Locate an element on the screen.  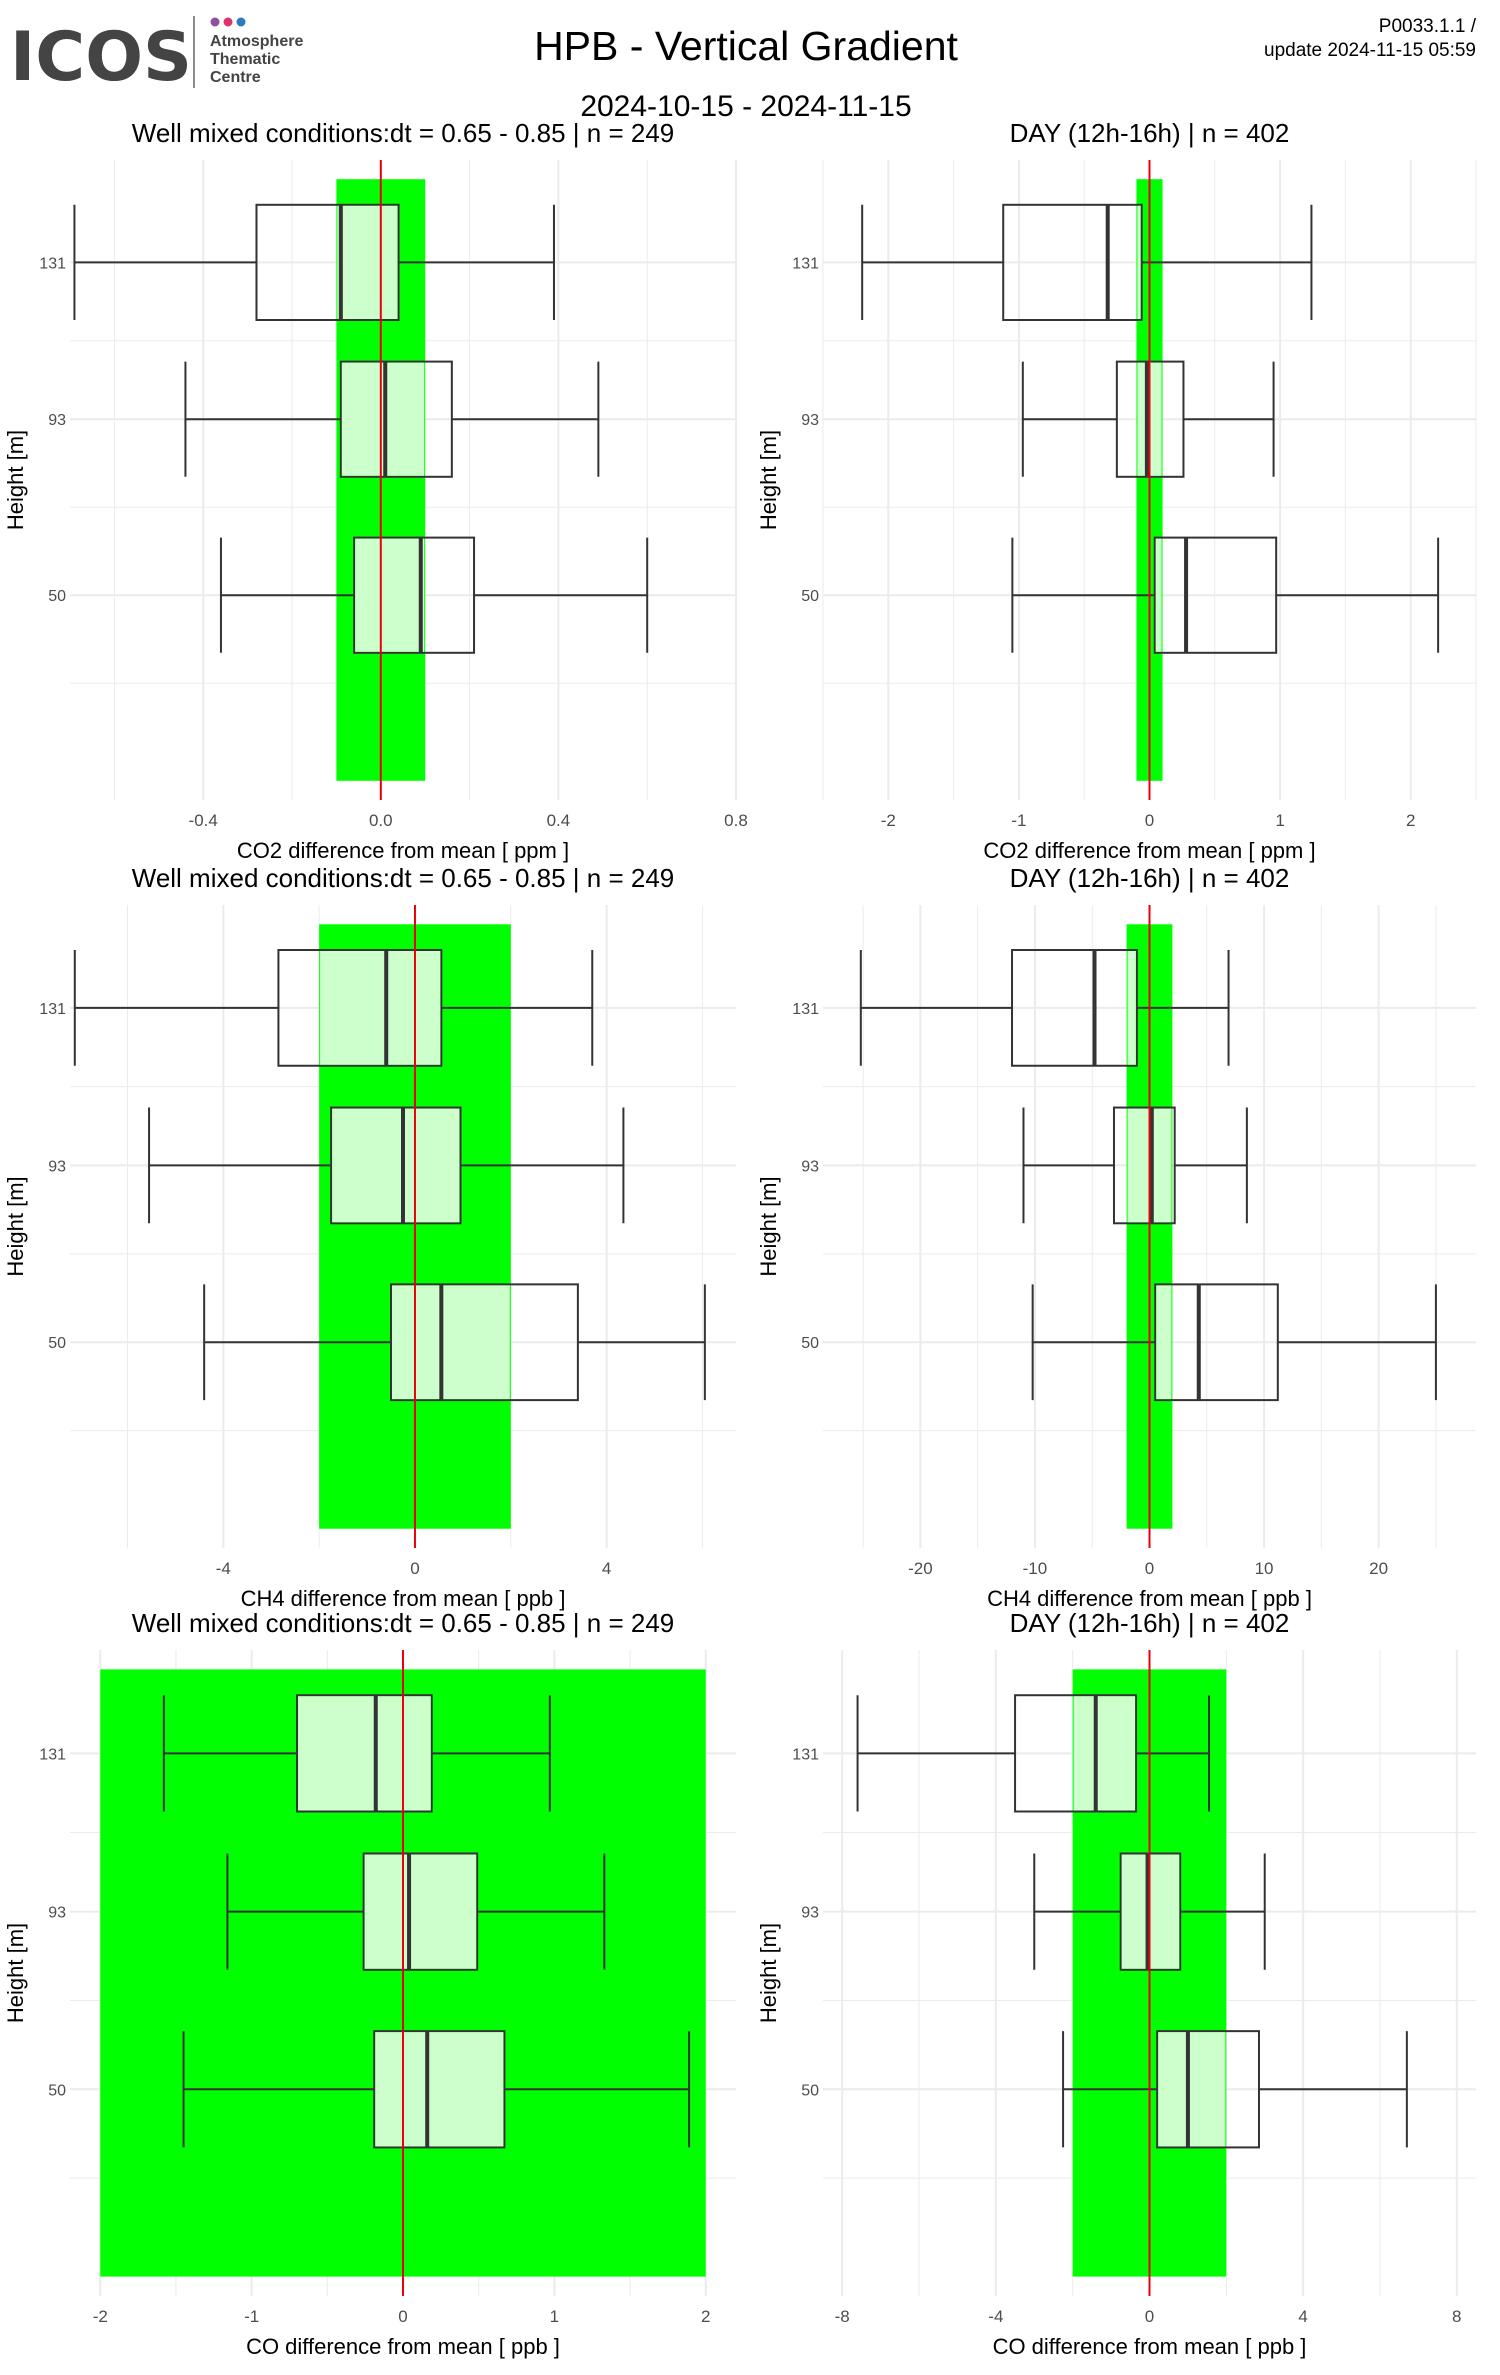
update-timestamp: update 2024-11-15 05:59 is located at coordinates (1370, 50).